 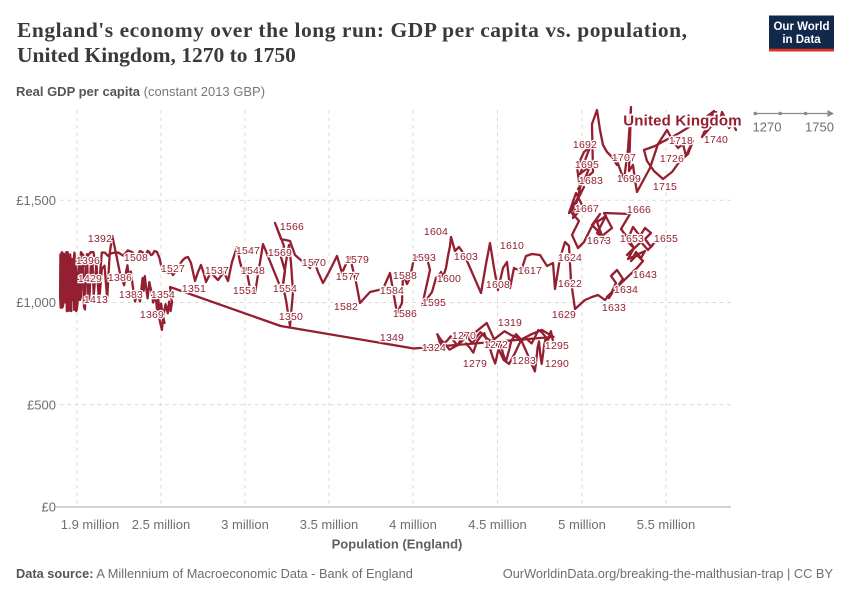 What do you see at coordinates (405, 314) in the screenshot?
I see `svg-text: 1586` at bounding box center [405, 314].